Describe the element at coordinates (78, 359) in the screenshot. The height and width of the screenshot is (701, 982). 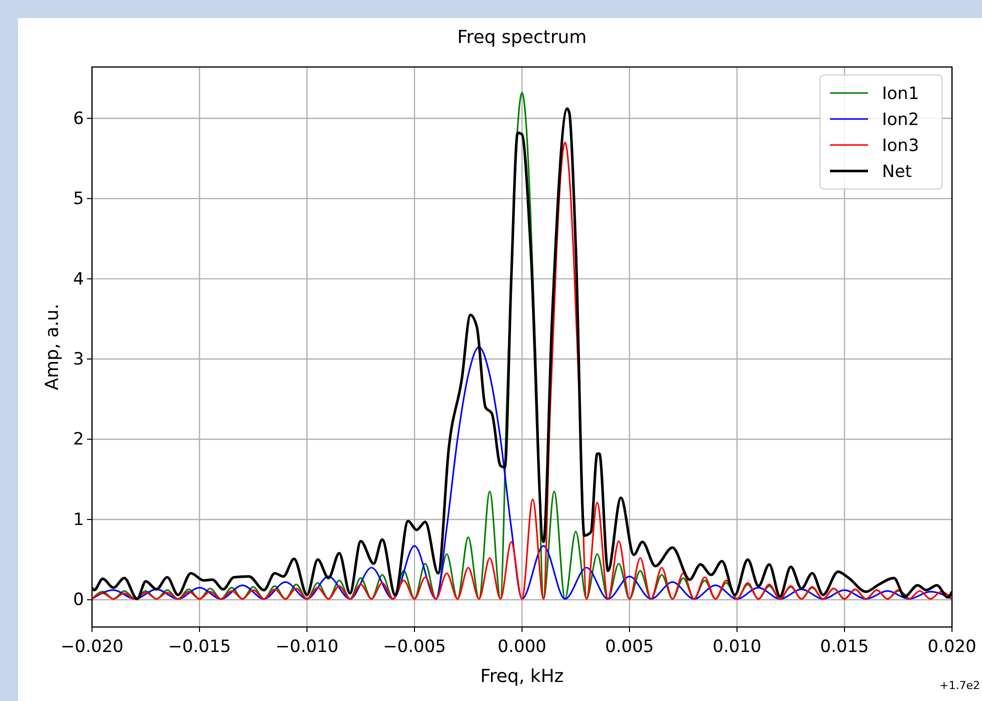
I see `y-tick-label: 3` at that location.